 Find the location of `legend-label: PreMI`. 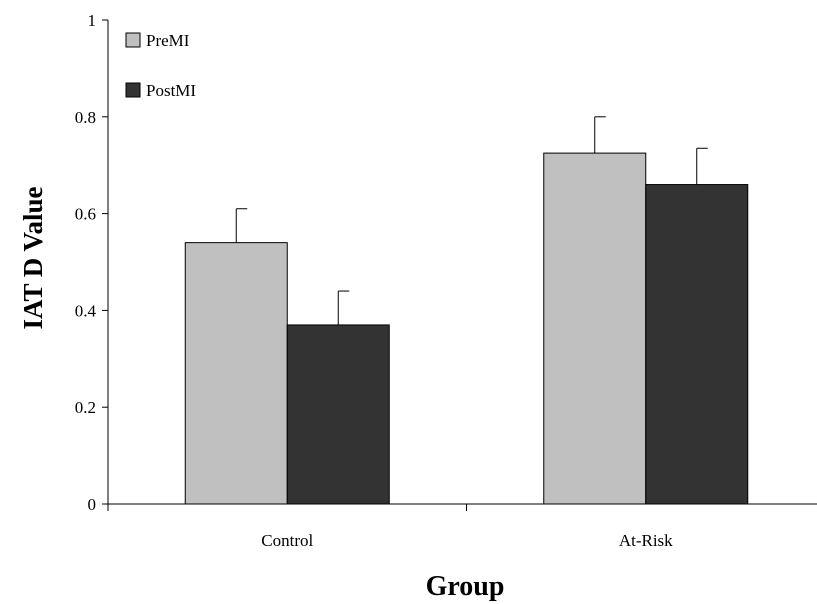

legend-label: PreMI is located at coordinates (168, 40).